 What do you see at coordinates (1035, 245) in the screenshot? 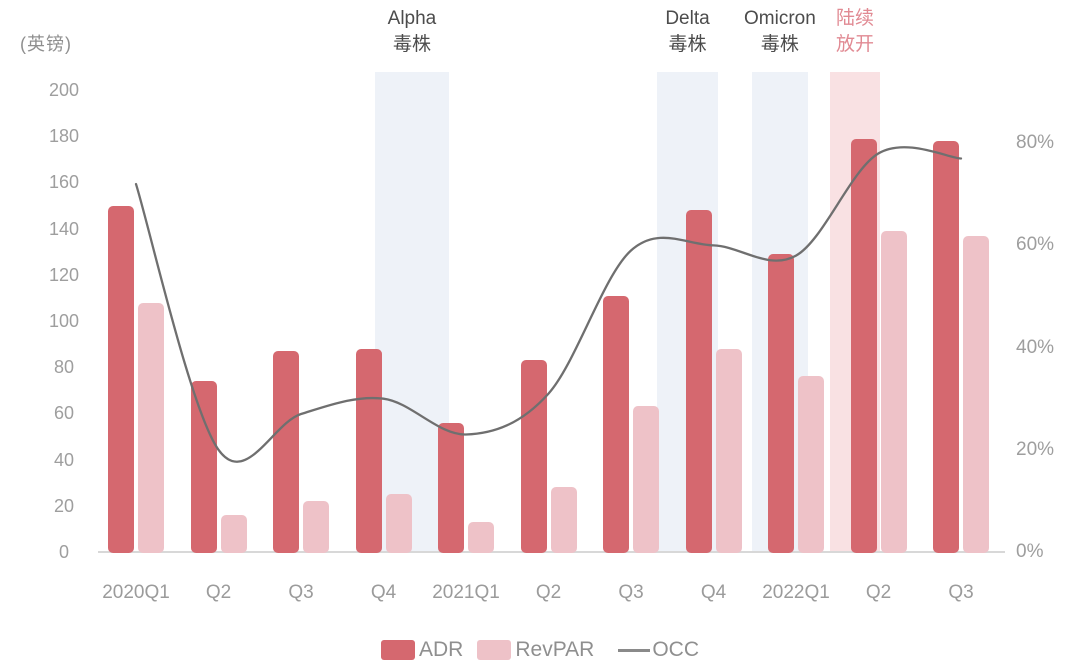
I see `right-axis-tick: 60%` at bounding box center [1035, 245].